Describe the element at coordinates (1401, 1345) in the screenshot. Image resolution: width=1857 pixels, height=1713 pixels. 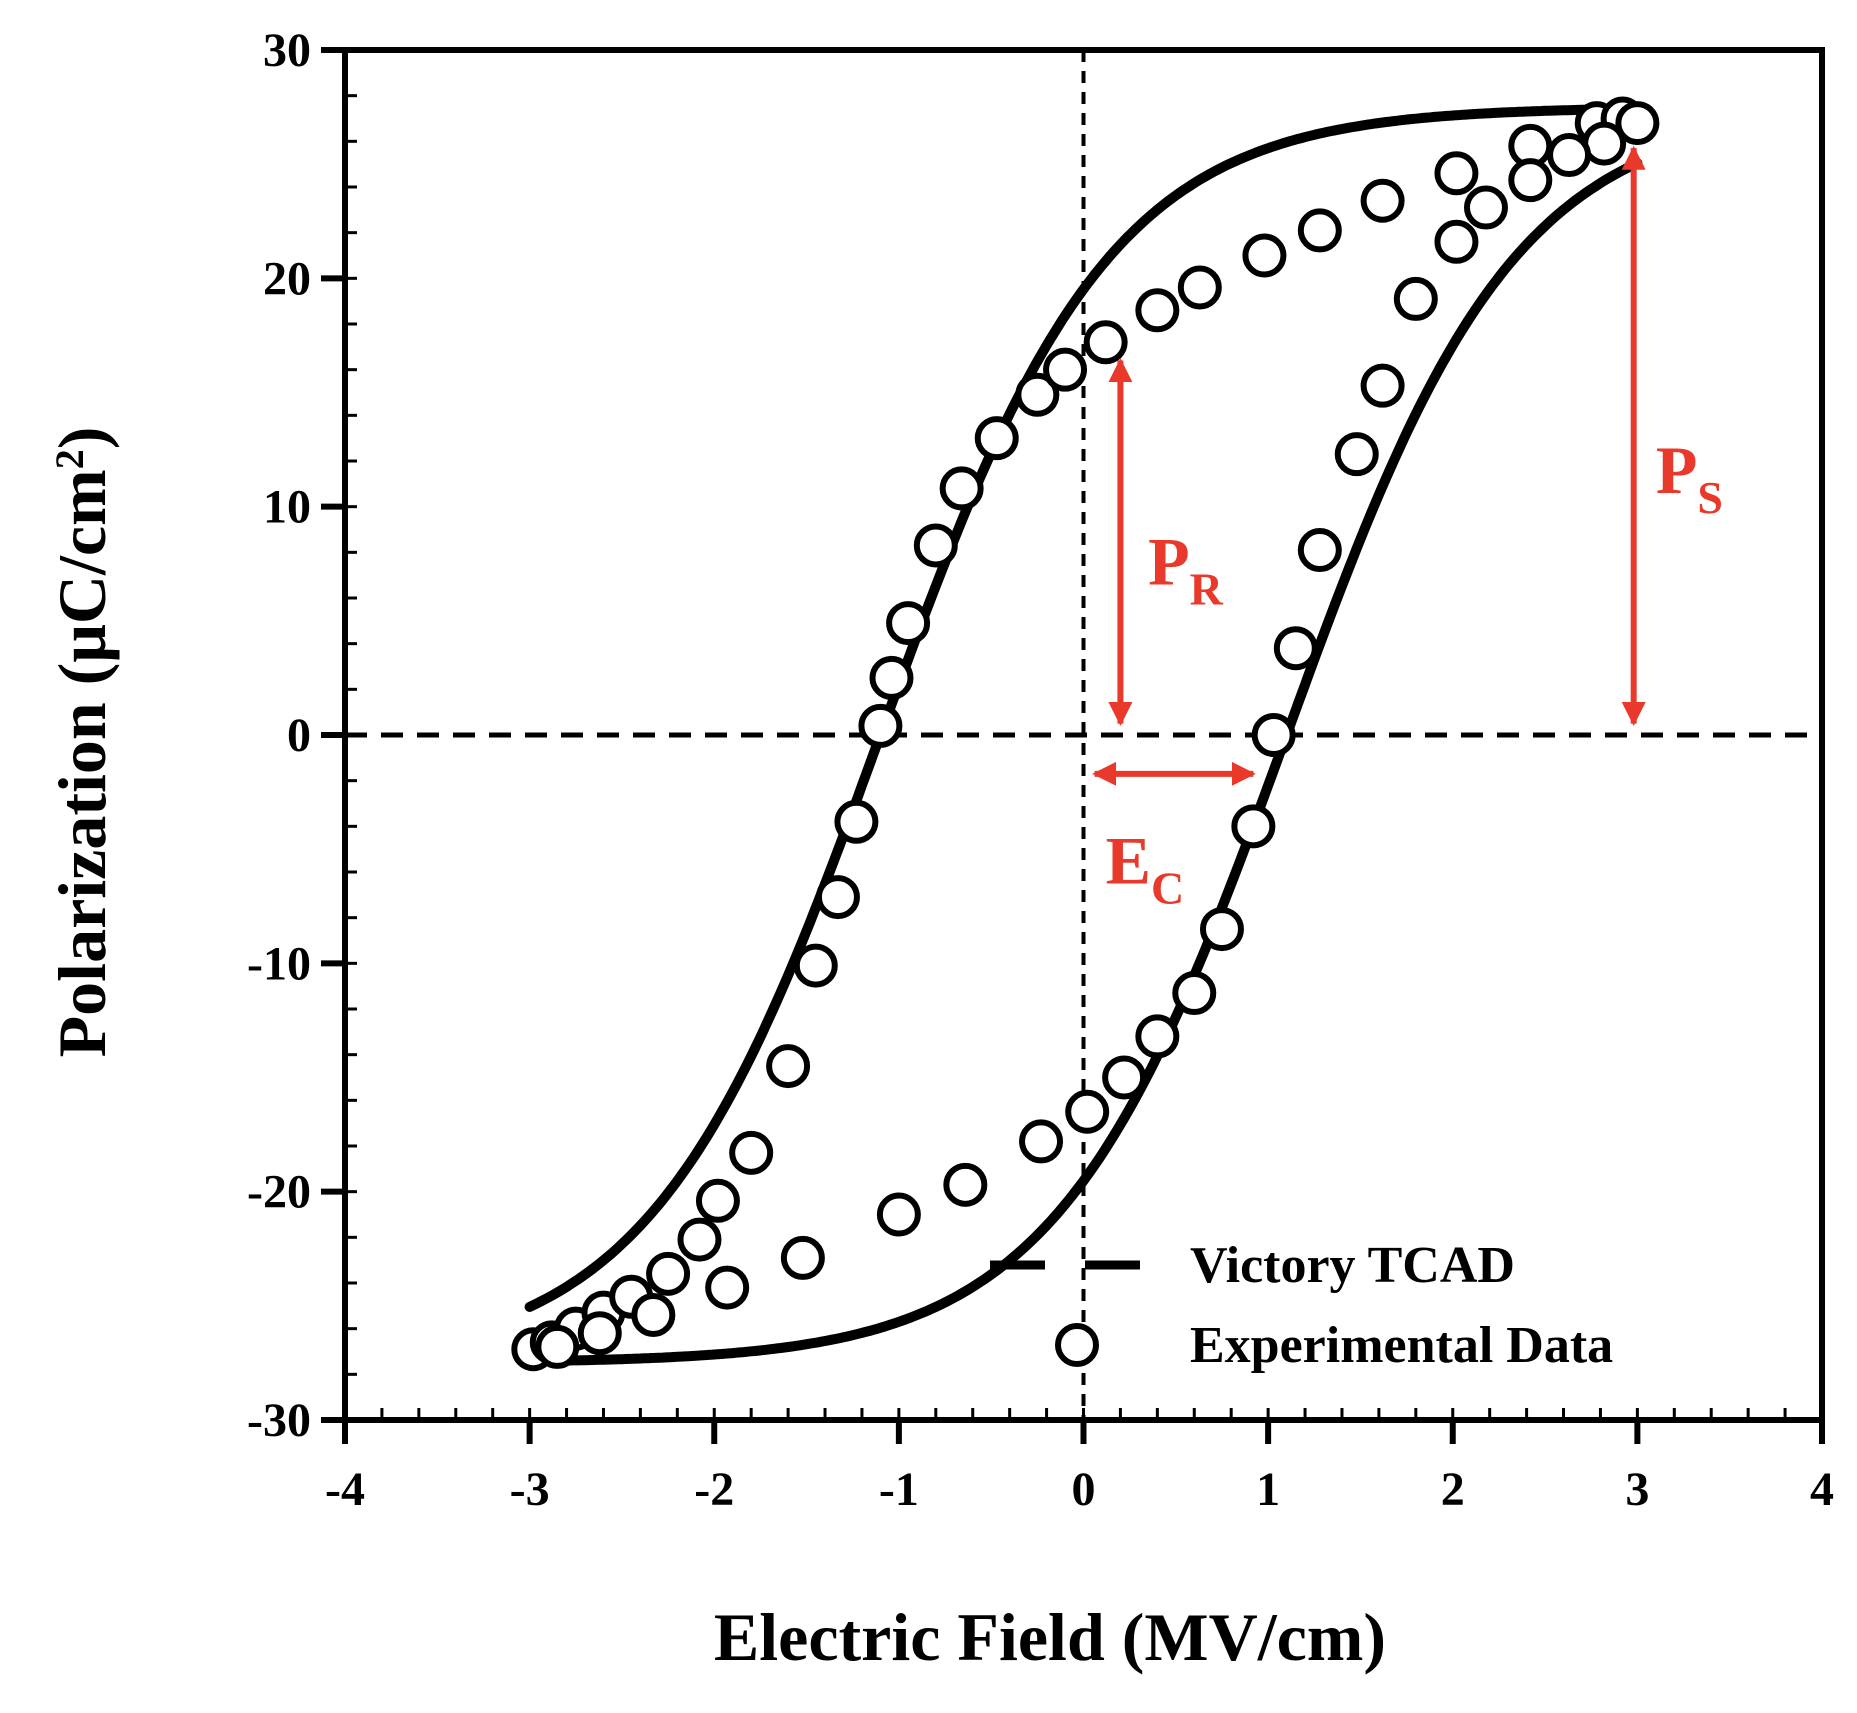
I see `legend-label-experimental: Experimental Data` at that location.